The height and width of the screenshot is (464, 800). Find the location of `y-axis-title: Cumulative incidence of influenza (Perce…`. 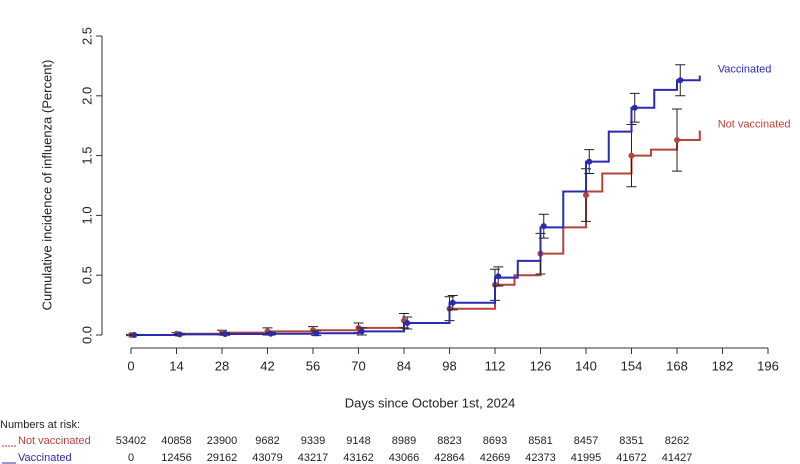

y-axis-title: Cumulative incidence of influenza (Perce… is located at coordinates (46, 185).